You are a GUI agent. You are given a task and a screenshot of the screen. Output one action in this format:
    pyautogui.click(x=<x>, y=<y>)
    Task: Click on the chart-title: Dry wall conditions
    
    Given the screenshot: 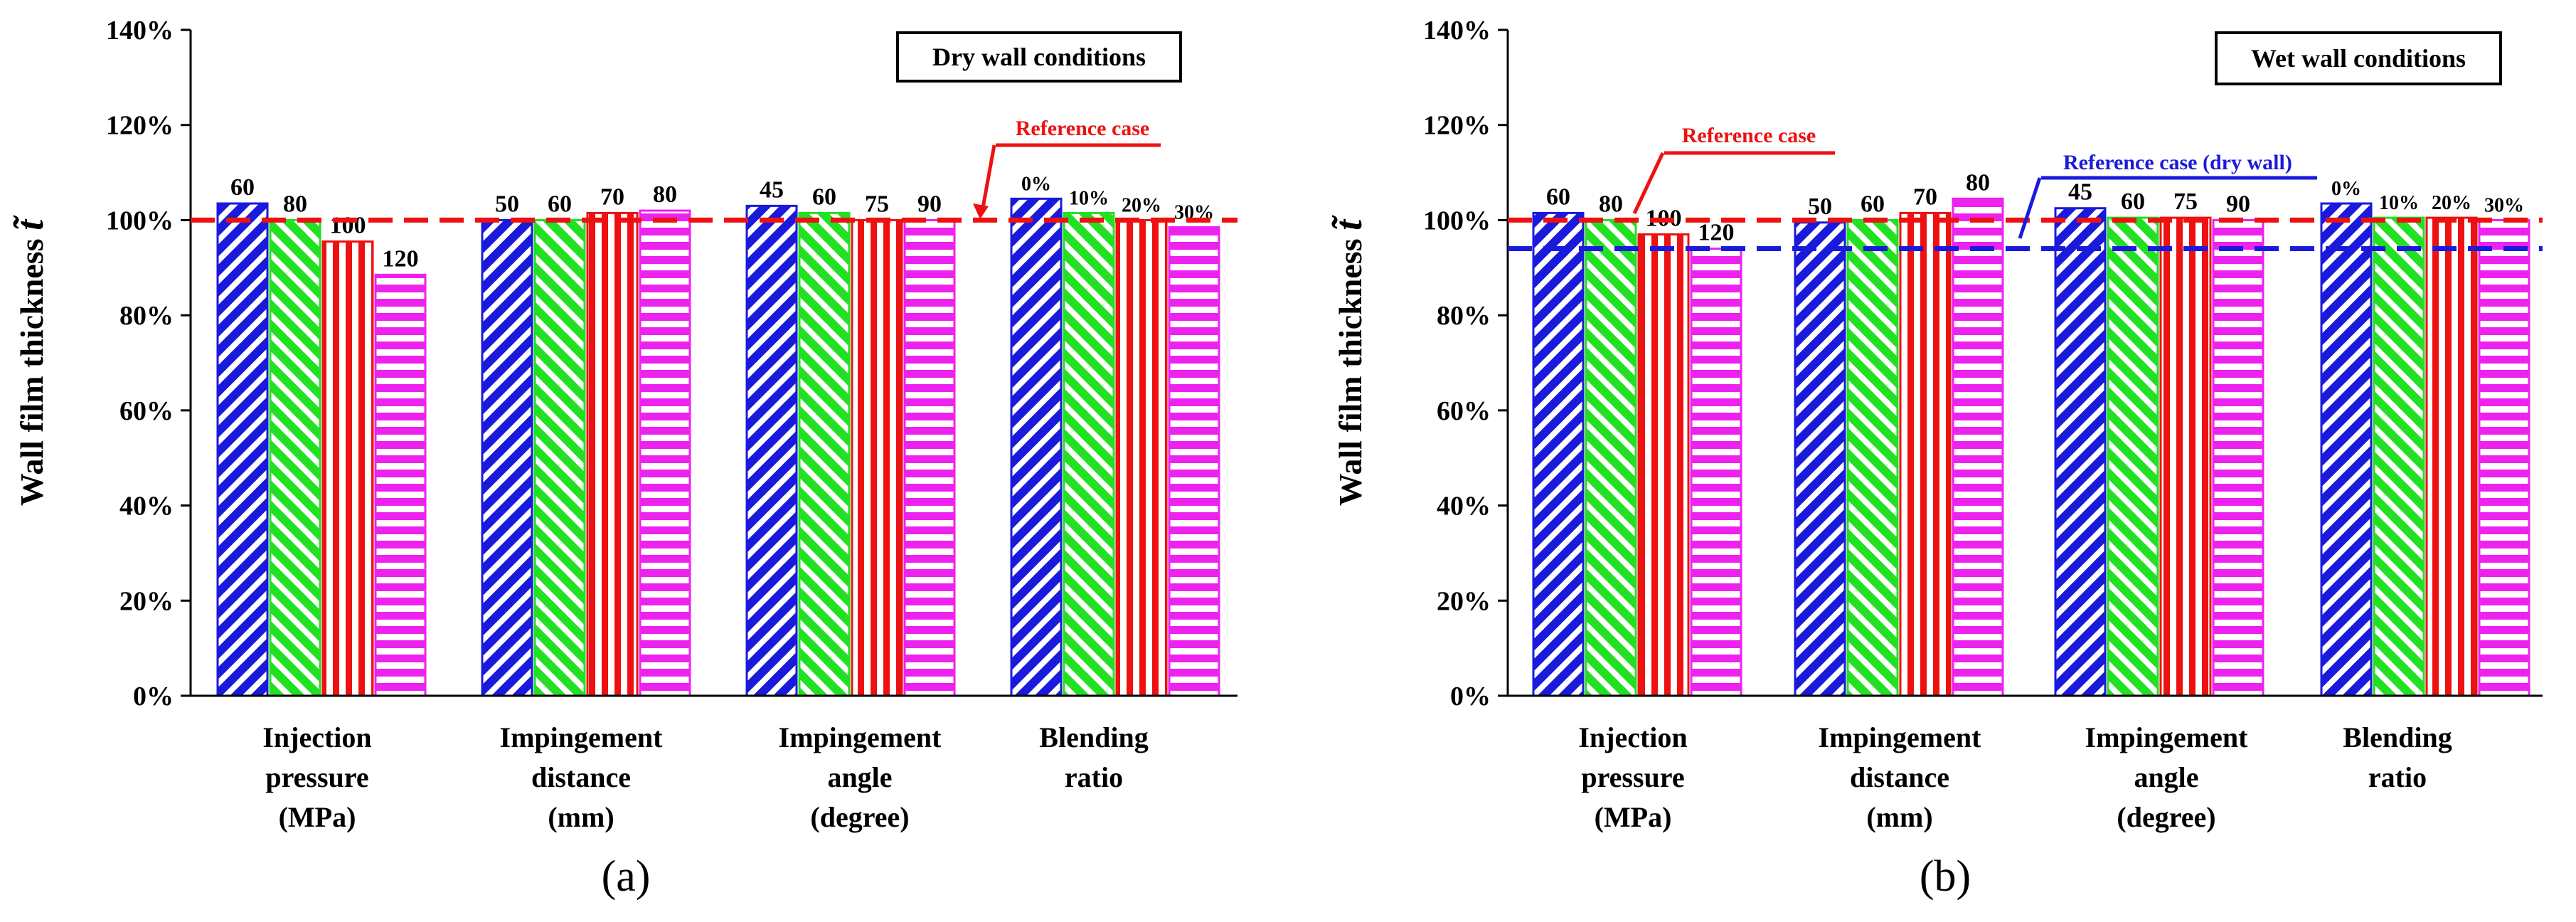 What is the action you would take?
    pyautogui.click(x=1039, y=57)
    